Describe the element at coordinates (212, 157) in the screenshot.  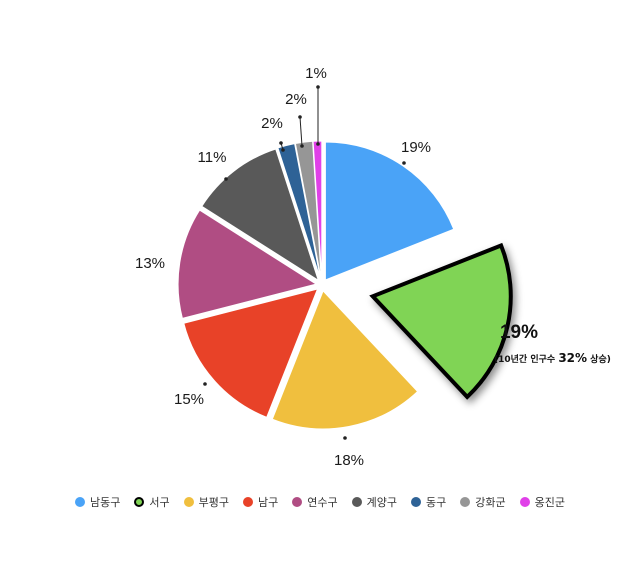
I see `label-gyeyang: 11%` at that location.